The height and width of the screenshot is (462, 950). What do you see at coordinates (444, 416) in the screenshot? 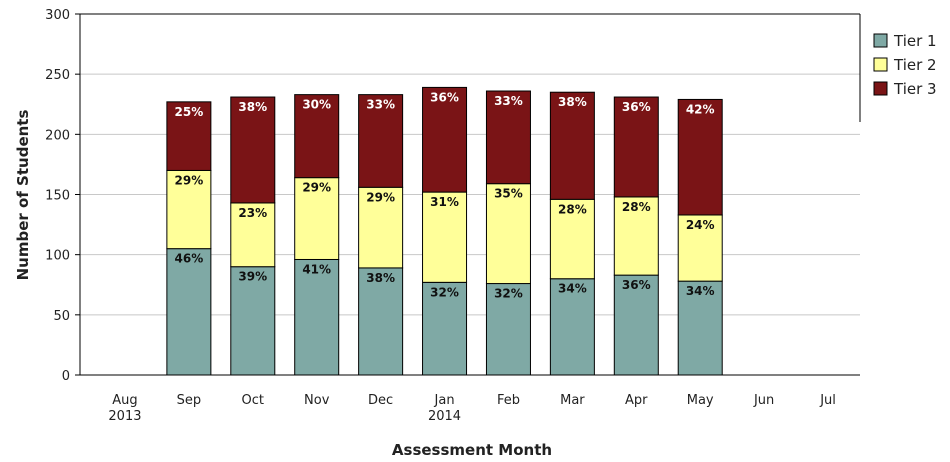
I see `x-tick-sublabel: 2014` at bounding box center [444, 416].